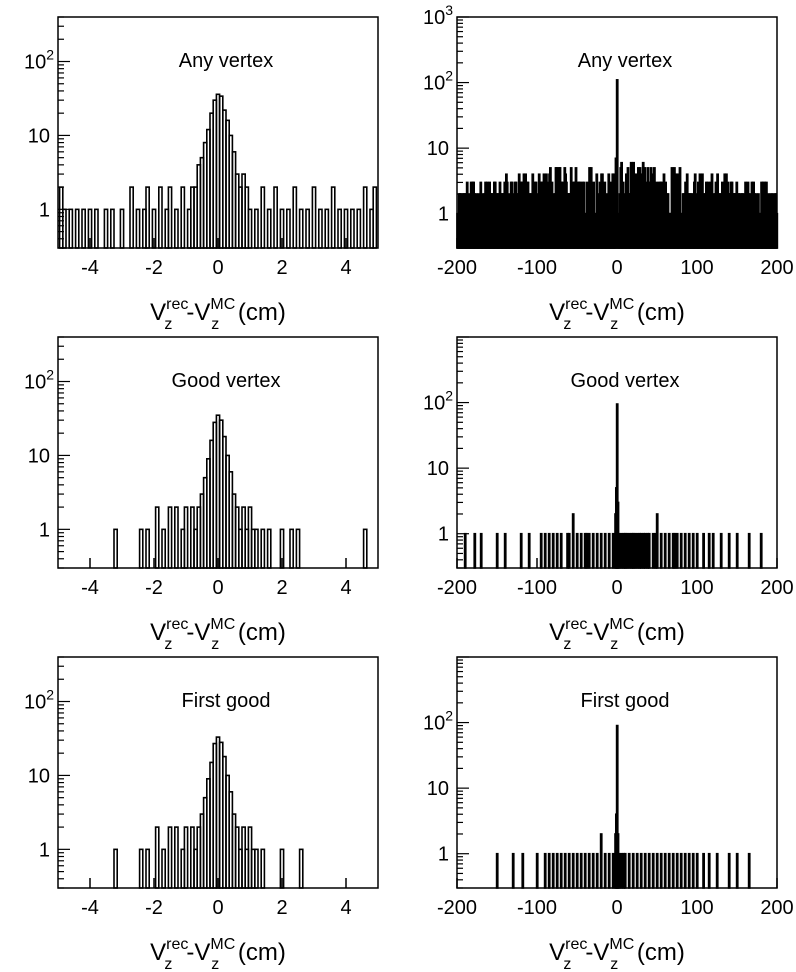 The height and width of the screenshot is (972, 796). I want to click on x-axis-ticks: -4 -2 0 2 4, so click(216, 898).